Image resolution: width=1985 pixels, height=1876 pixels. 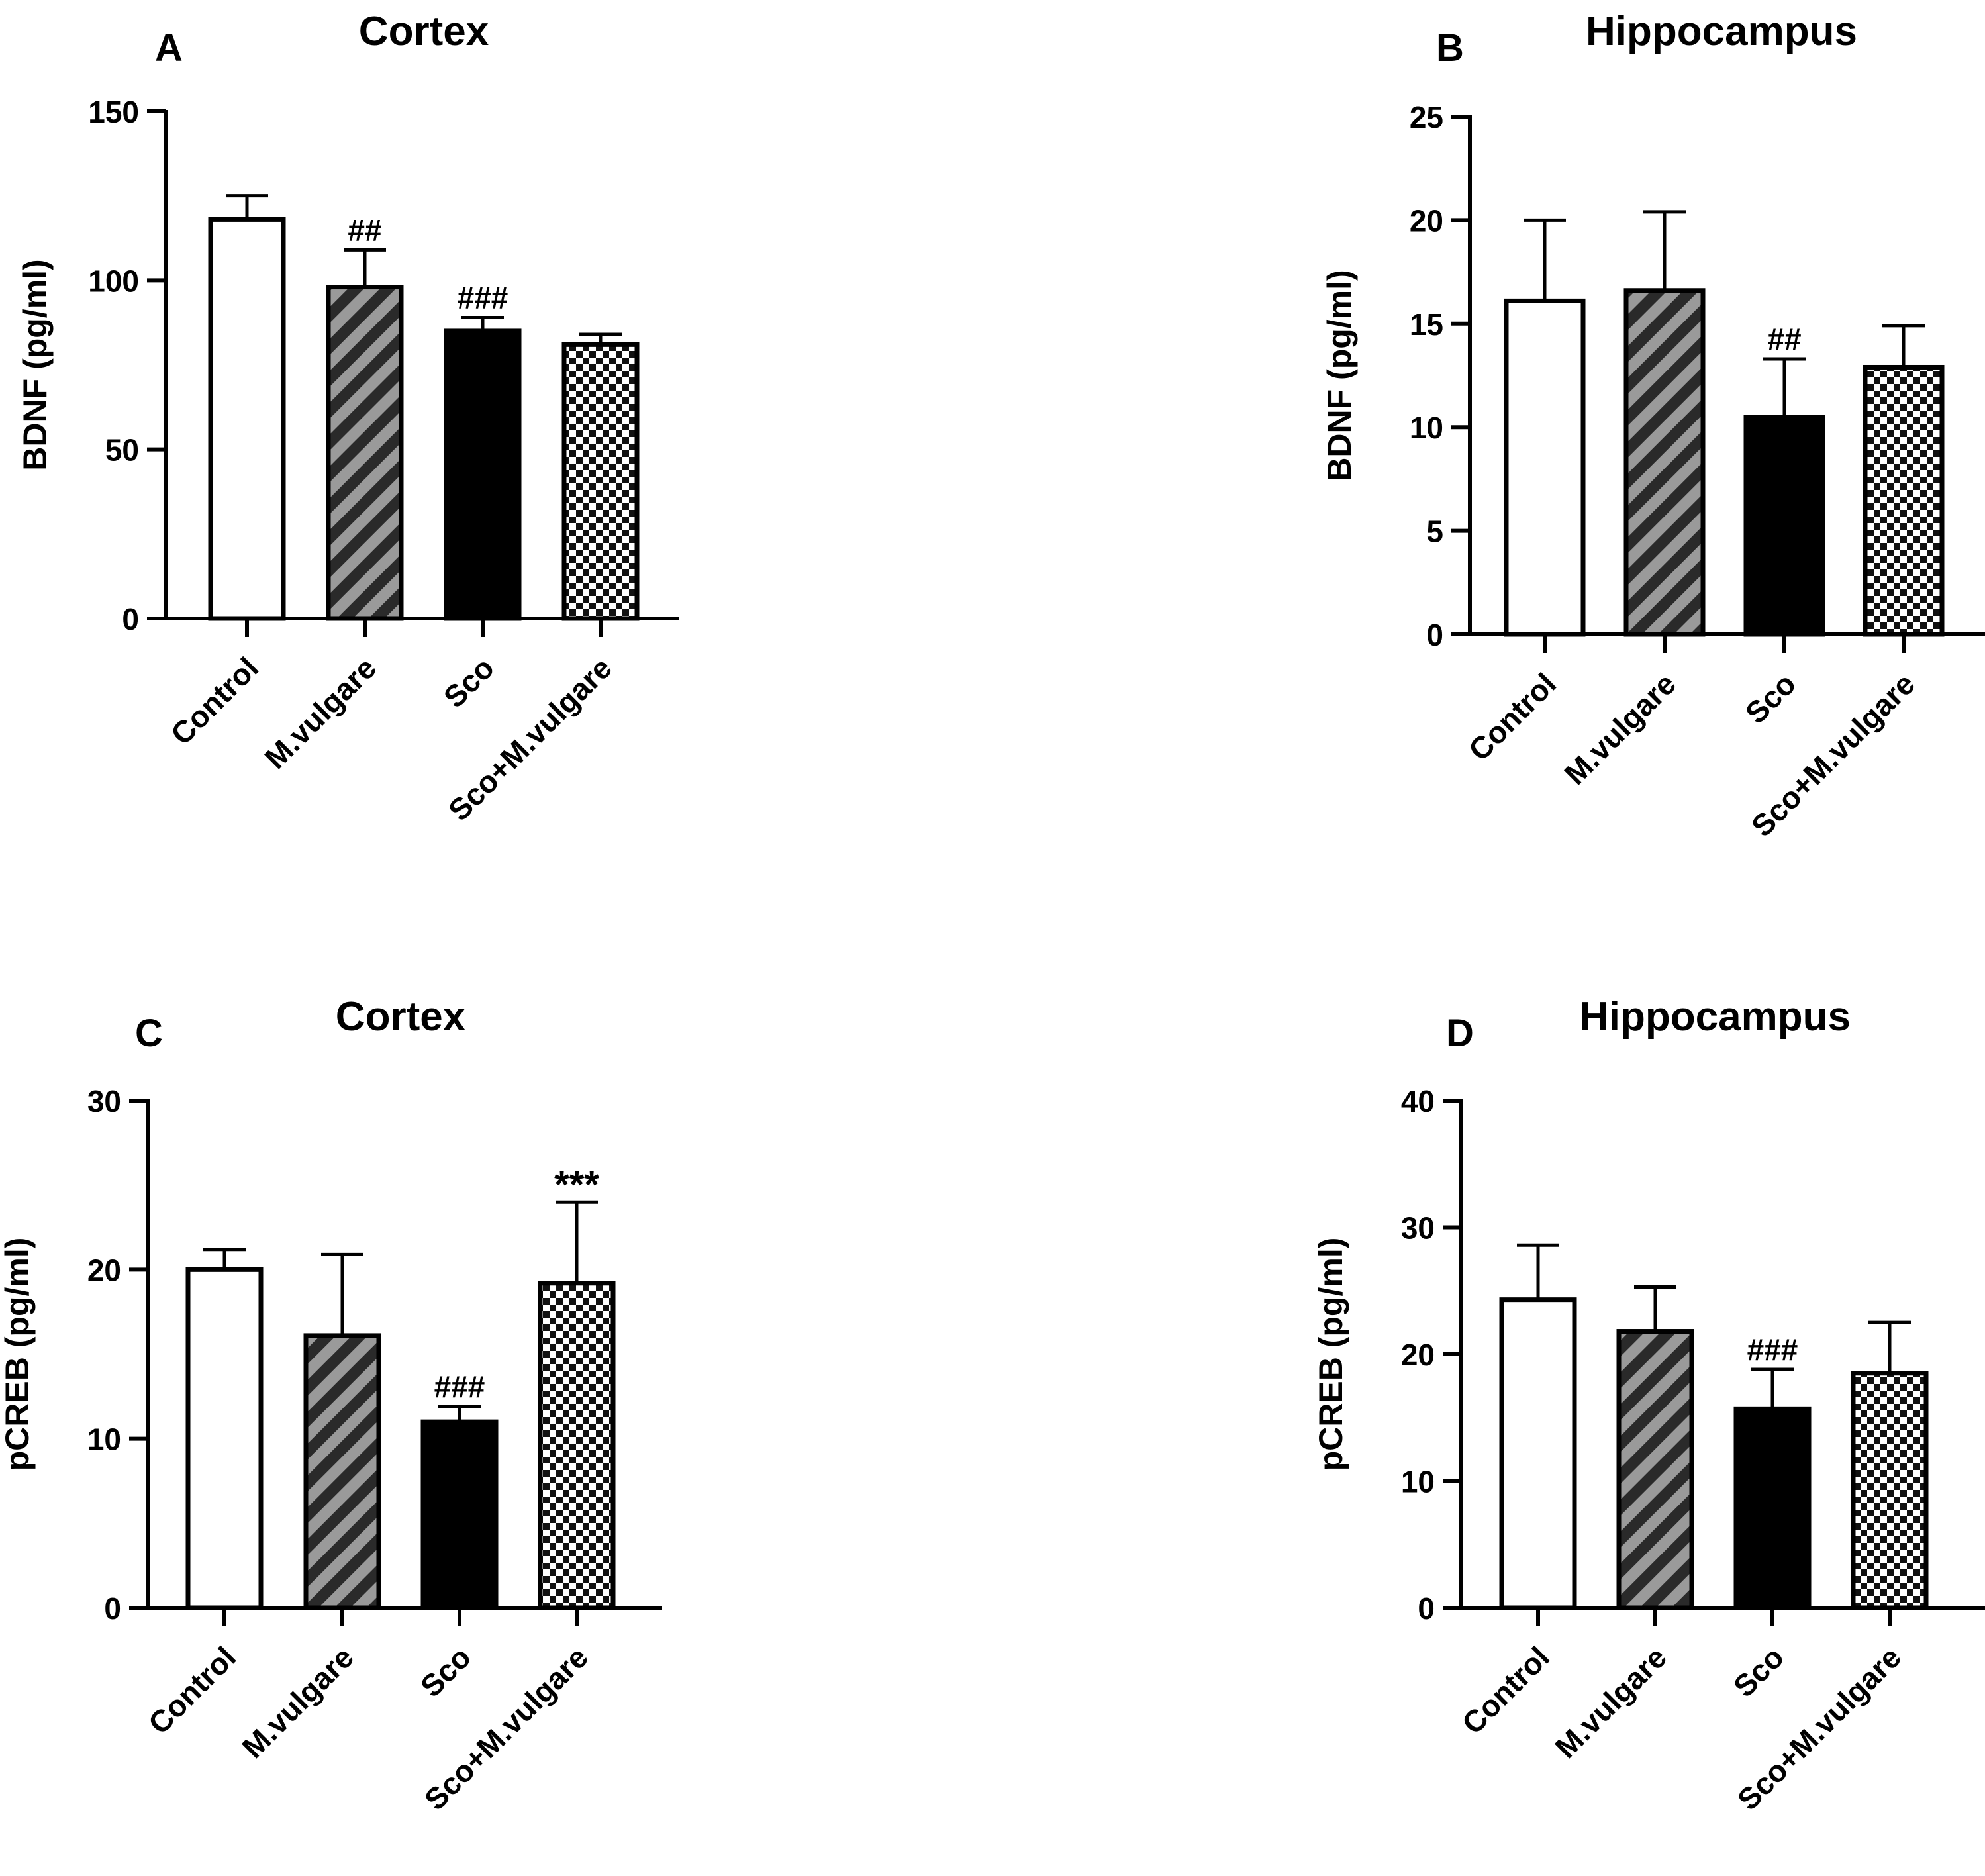 I want to click on y-tick-label: 150, so click(x=113, y=112).